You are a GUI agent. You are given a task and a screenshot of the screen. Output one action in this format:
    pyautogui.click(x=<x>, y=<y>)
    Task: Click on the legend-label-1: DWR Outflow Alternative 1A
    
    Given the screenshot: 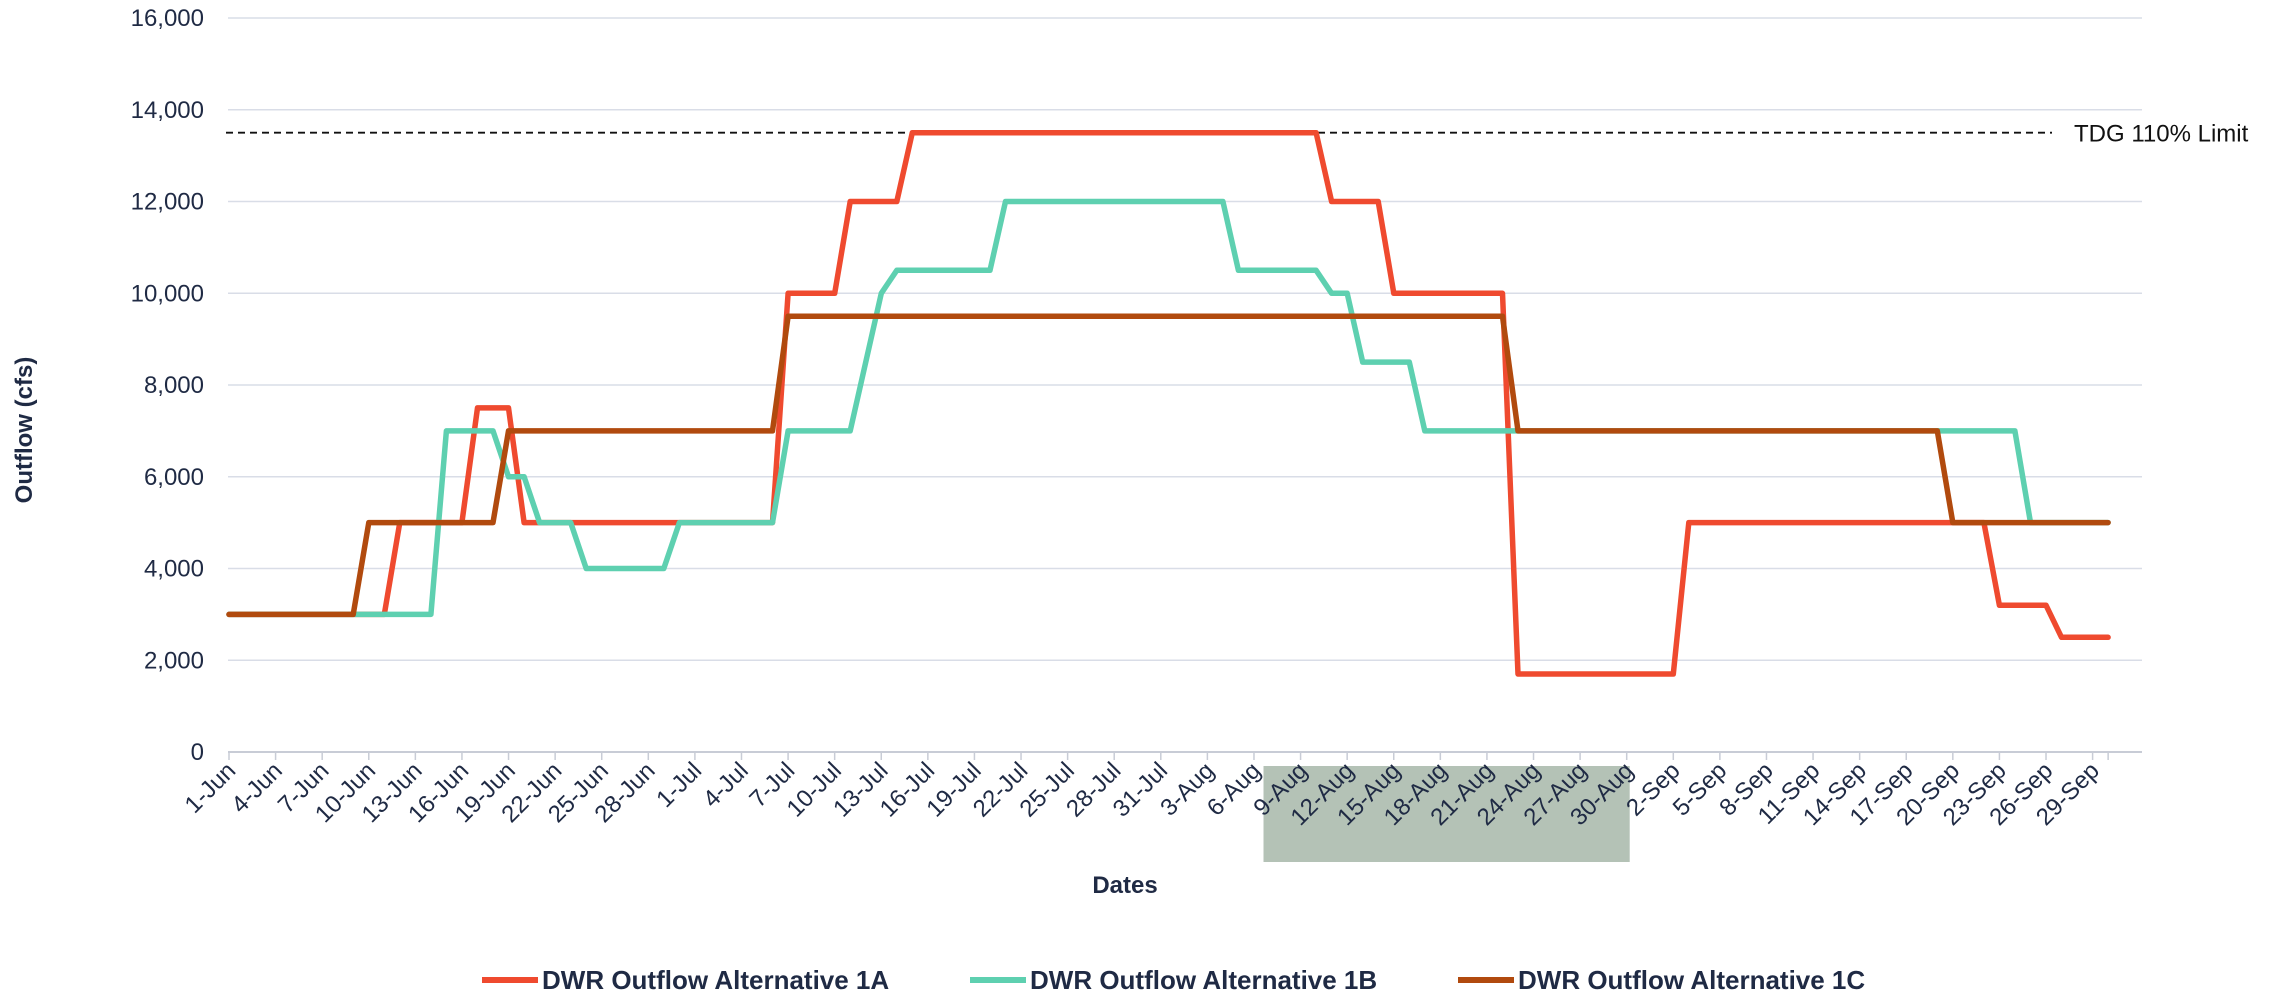 What is the action you would take?
    pyautogui.click(x=715, y=979)
    